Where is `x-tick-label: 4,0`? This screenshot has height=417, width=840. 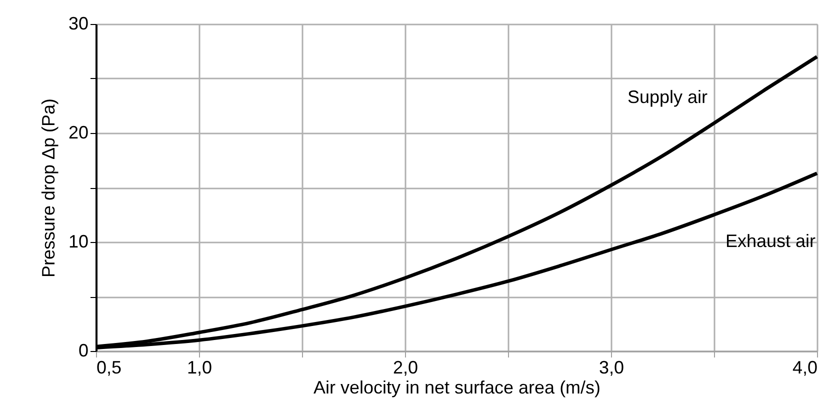 x-tick-label: 4,0 is located at coordinates (805, 368).